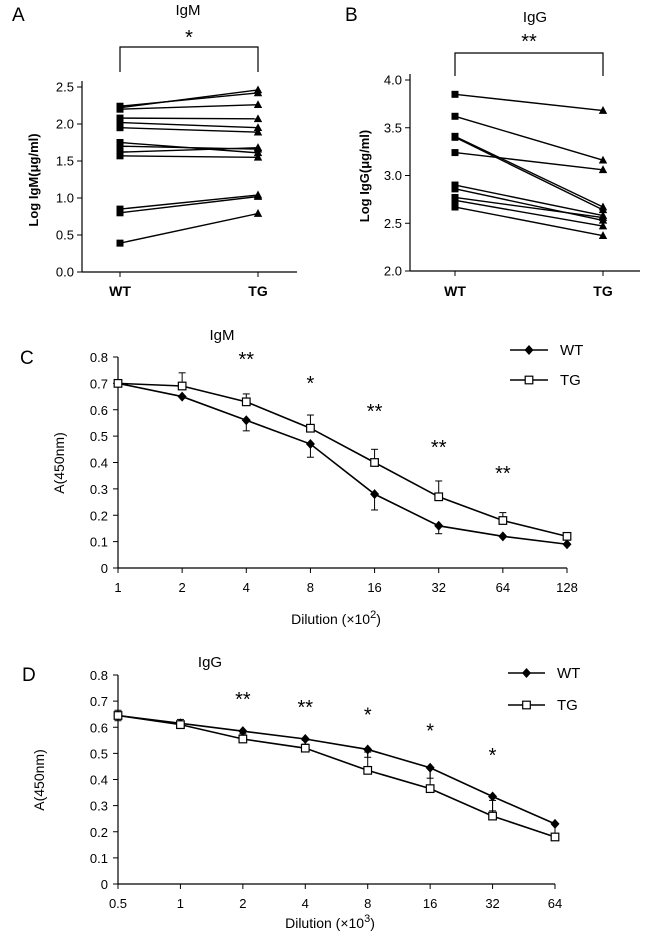  What do you see at coordinates (336, 618) in the screenshot?
I see `x-axis-label: Dilution (×102)` at bounding box center [336, 618].